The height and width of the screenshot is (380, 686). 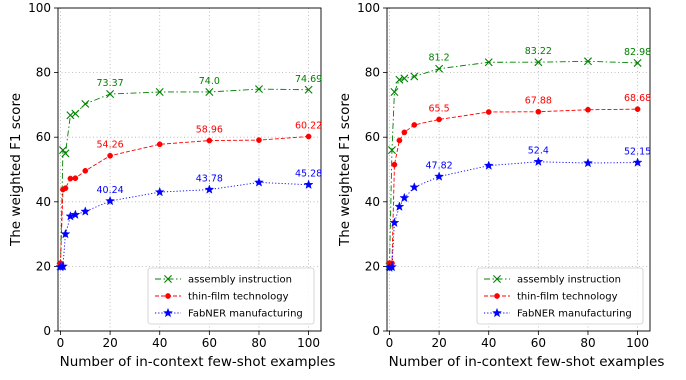 I want to click on data-label: 74.0, so click(x=209, y=81).